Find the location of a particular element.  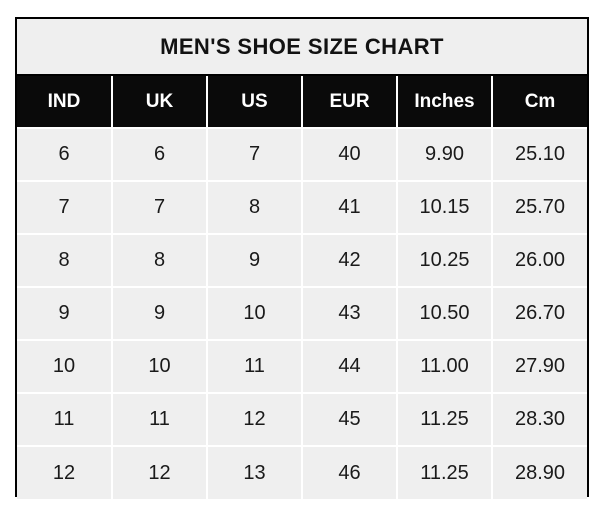

cell-uk: 10 is located at coordinates (159, 366).